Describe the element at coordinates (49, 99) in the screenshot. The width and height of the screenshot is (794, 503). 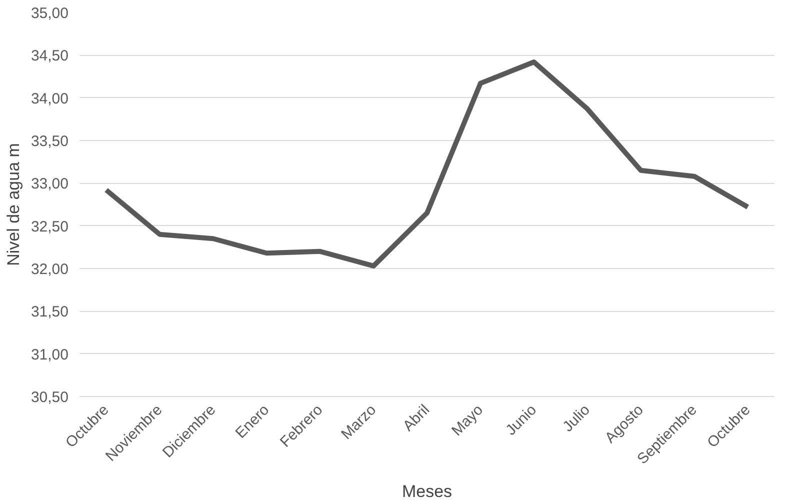
I see `y-tick-label: 34,00` at that location.